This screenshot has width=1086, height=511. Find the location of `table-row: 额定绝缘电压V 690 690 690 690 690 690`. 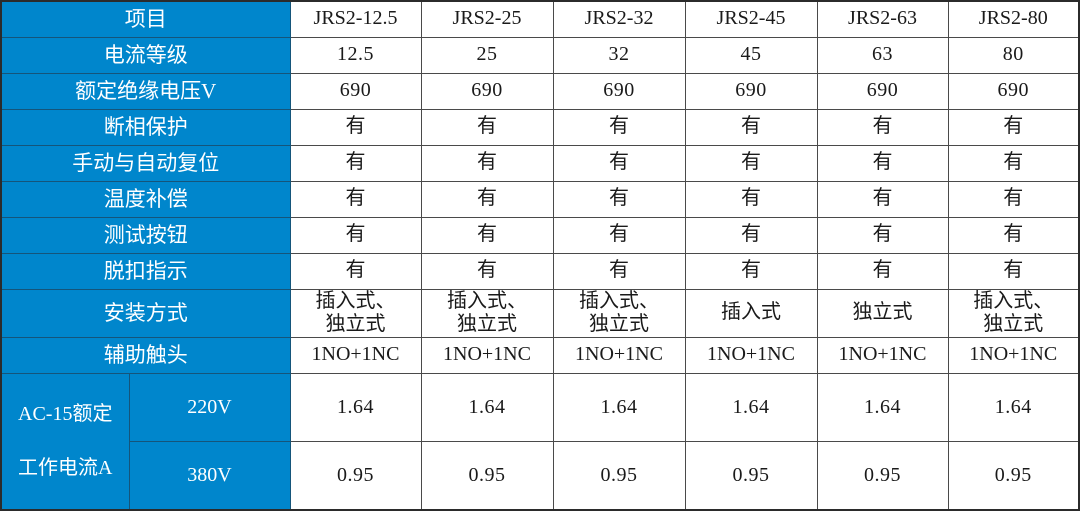

table-row: 额定绝缘电压V 690 690 690 690 690 690 is located at coordinates (540, 91).